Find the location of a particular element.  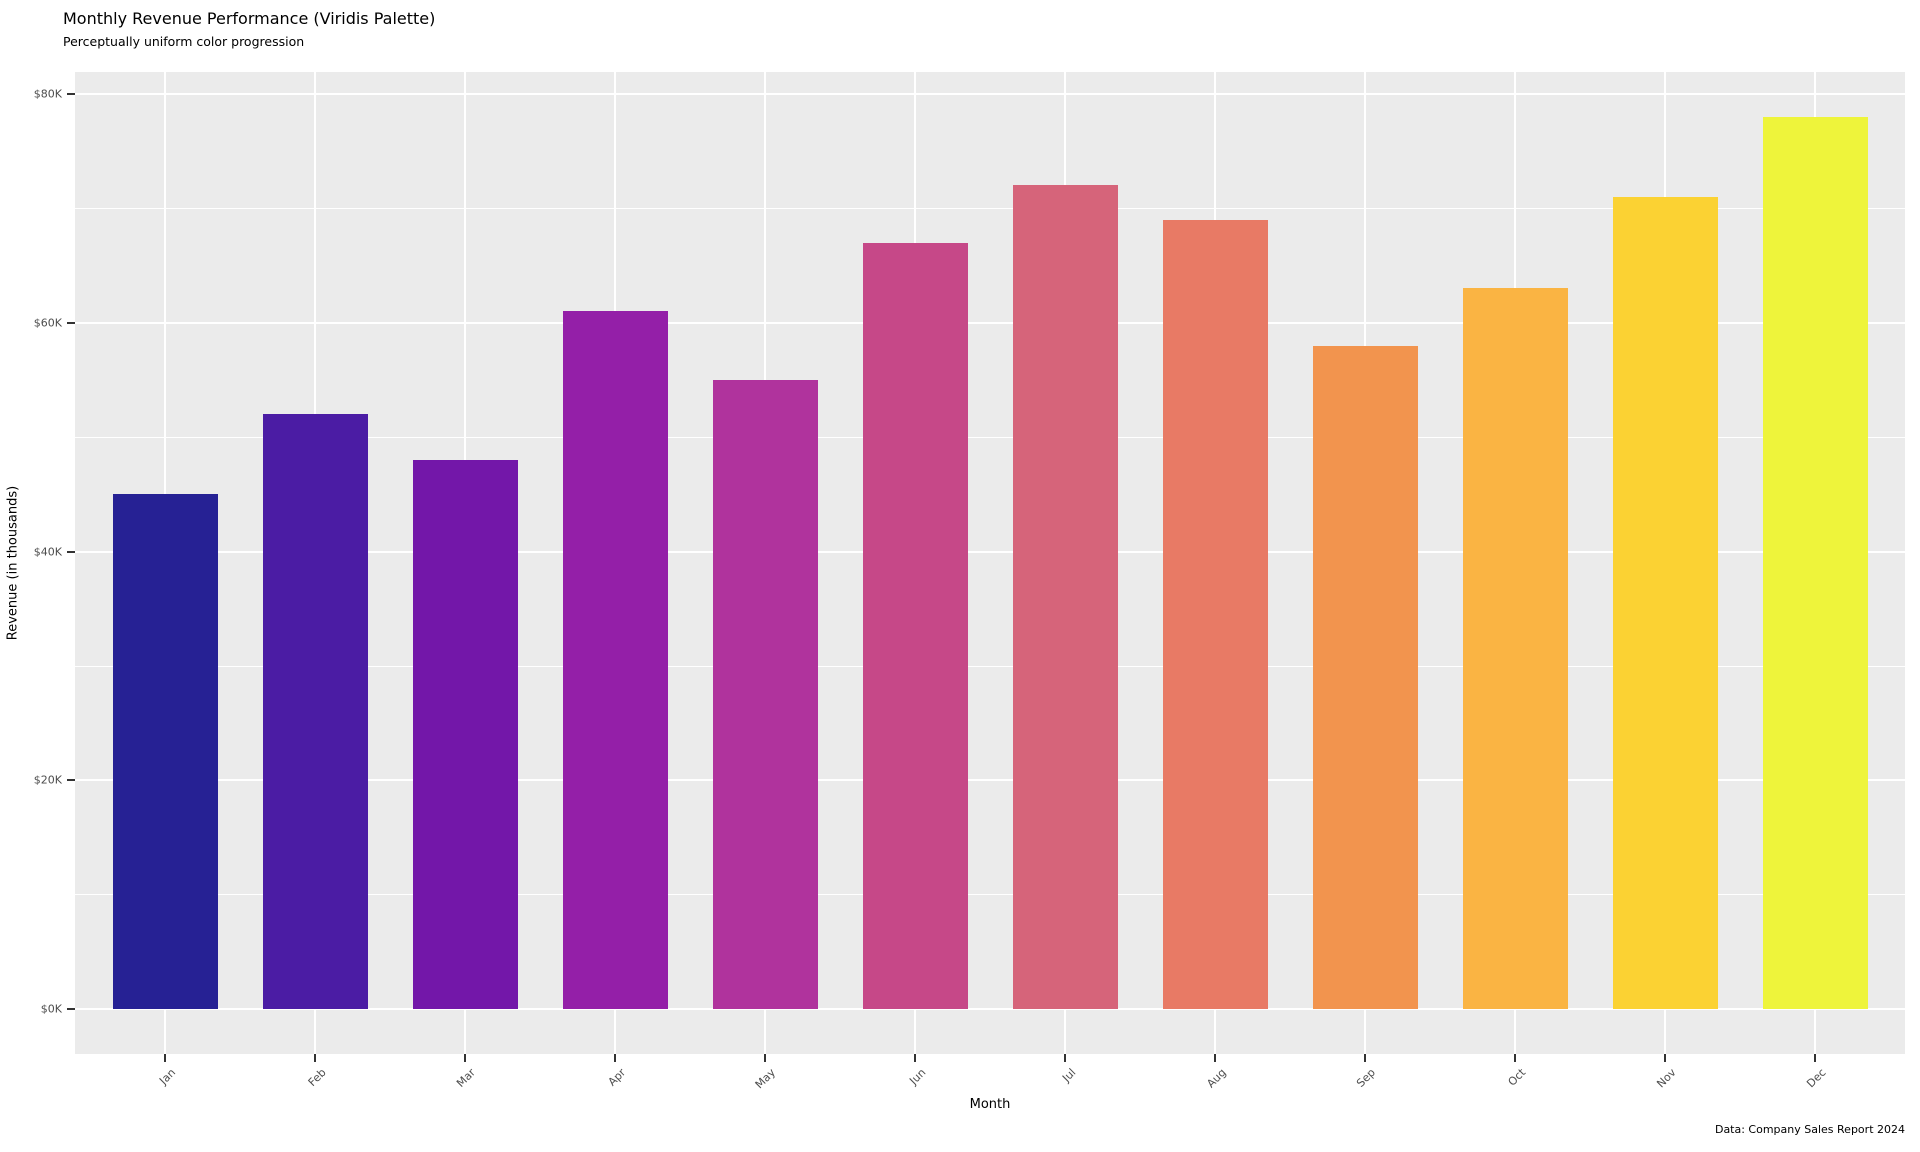

chart-subtitle: Perceptually uniform color progression is located at coordinates (184, 41).